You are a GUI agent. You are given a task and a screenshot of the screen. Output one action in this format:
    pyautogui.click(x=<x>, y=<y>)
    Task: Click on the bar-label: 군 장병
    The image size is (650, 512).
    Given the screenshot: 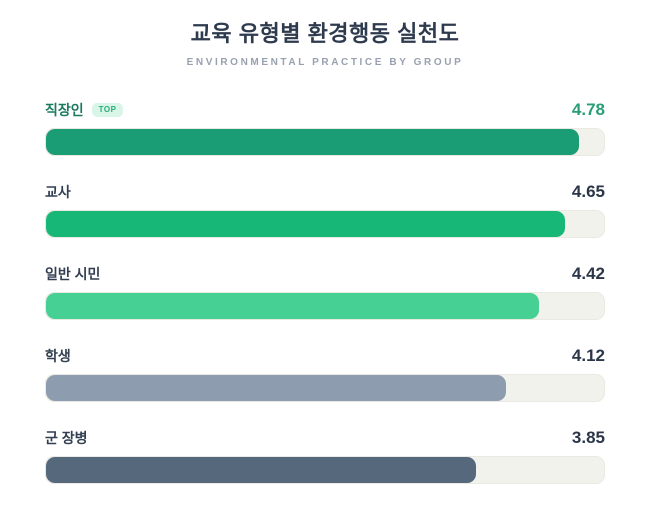 What is the action you would take?
    pyautogui.click(x=66, y=437)
    